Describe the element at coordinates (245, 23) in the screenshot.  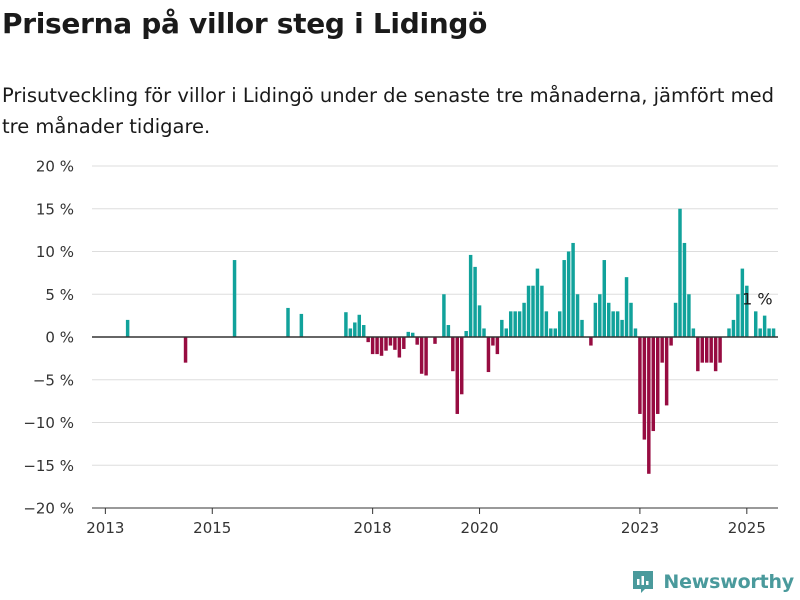
I see `chart-title: Priserna på villor steg i Lidingö` at that location.